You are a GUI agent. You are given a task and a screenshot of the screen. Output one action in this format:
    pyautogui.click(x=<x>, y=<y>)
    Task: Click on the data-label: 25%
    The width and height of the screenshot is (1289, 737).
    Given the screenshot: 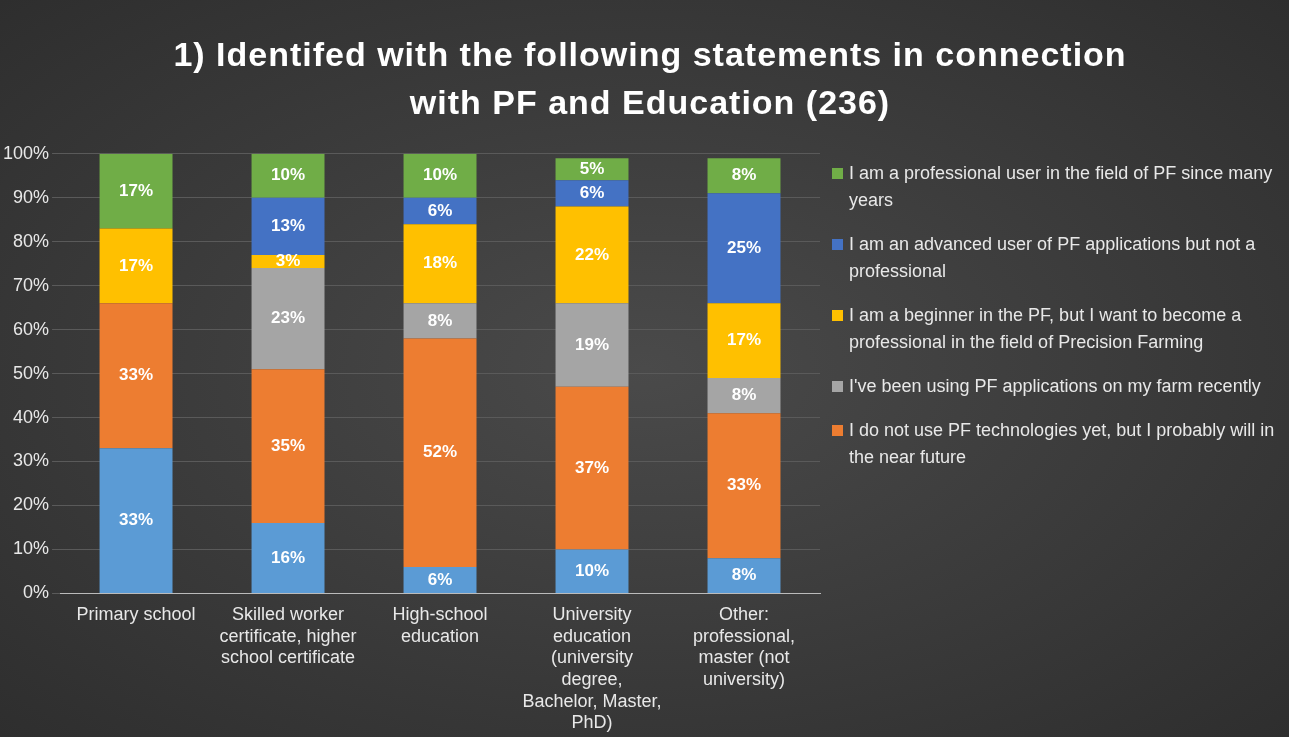 What is the action you would take?
    pyautogui.click(x=744, y=247)
    